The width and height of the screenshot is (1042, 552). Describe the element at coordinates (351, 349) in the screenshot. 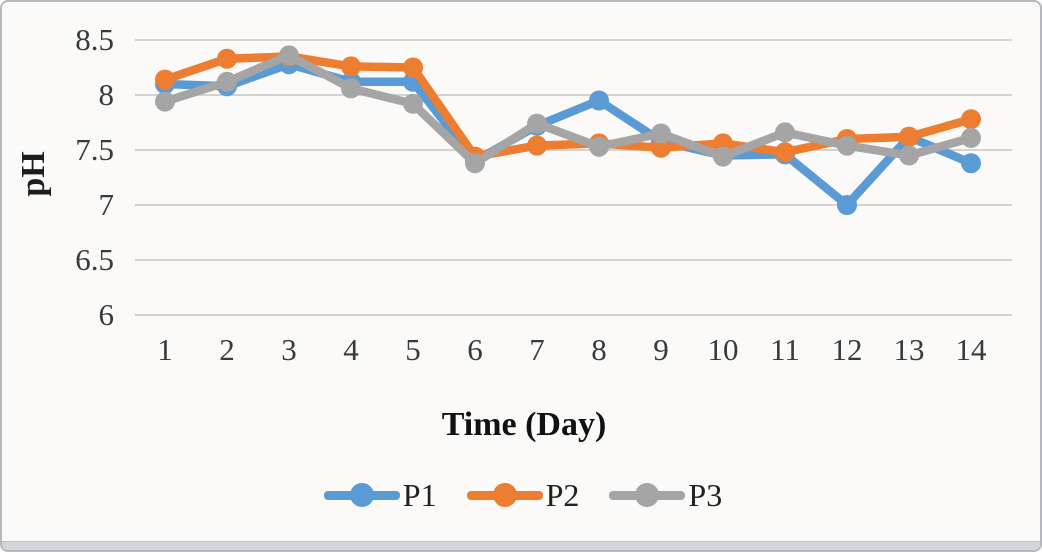

I see `x-tick-label: 4` at that location.